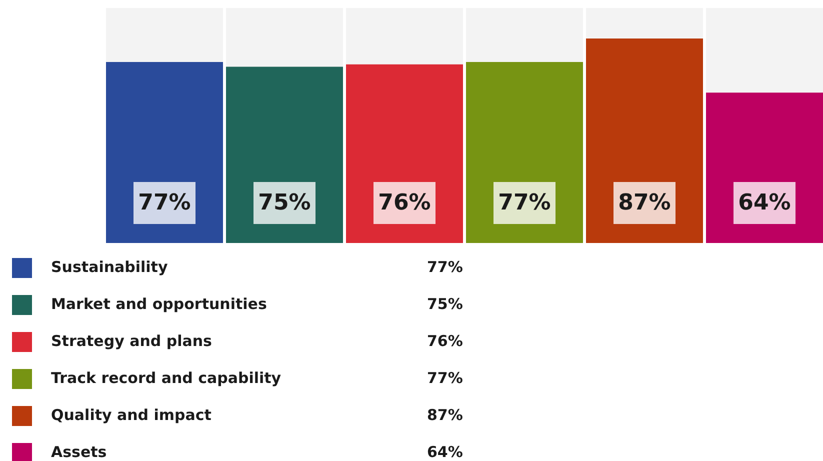 The width and height of the screenshot is (823, 461). I want to click on legend-label: Sustainability, so click(109, 267).